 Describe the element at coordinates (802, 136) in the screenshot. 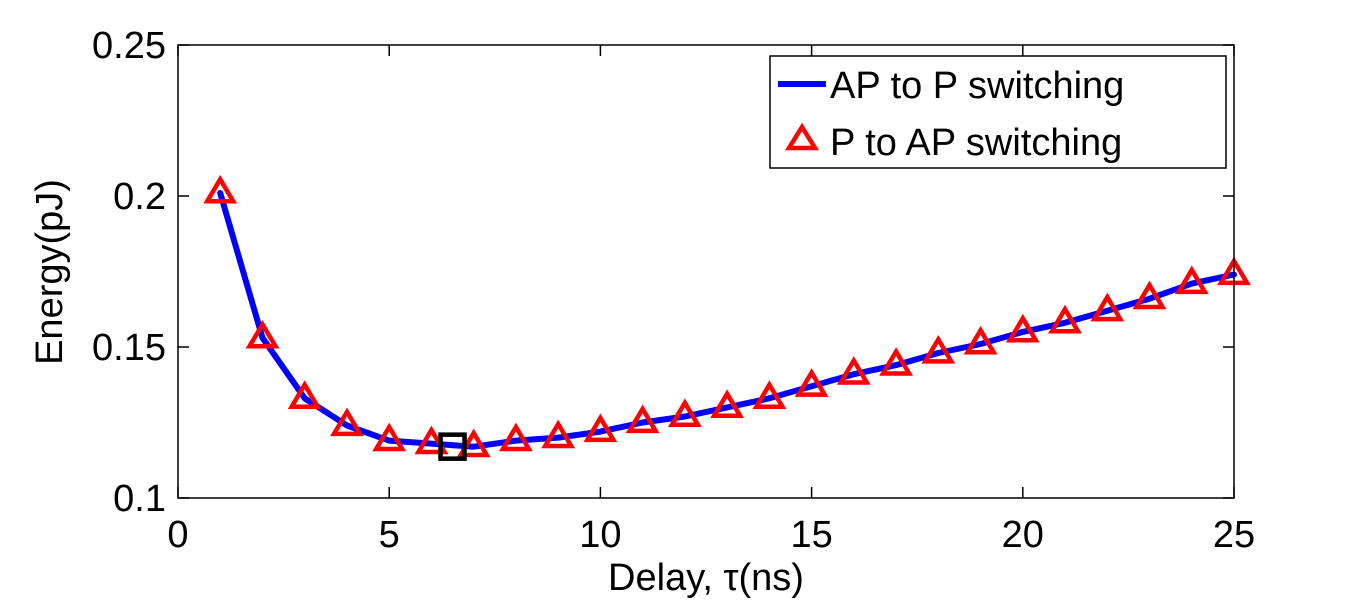

I see `legend-triangle-swatch` at that location.